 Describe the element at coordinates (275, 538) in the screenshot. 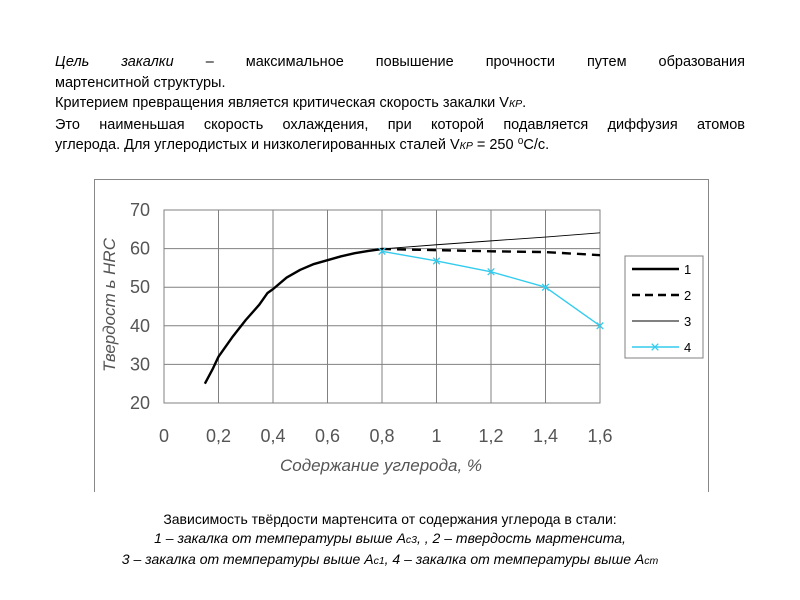

I see `caption-line-2-pre: 1 – закалка от температуры выше` at that location.